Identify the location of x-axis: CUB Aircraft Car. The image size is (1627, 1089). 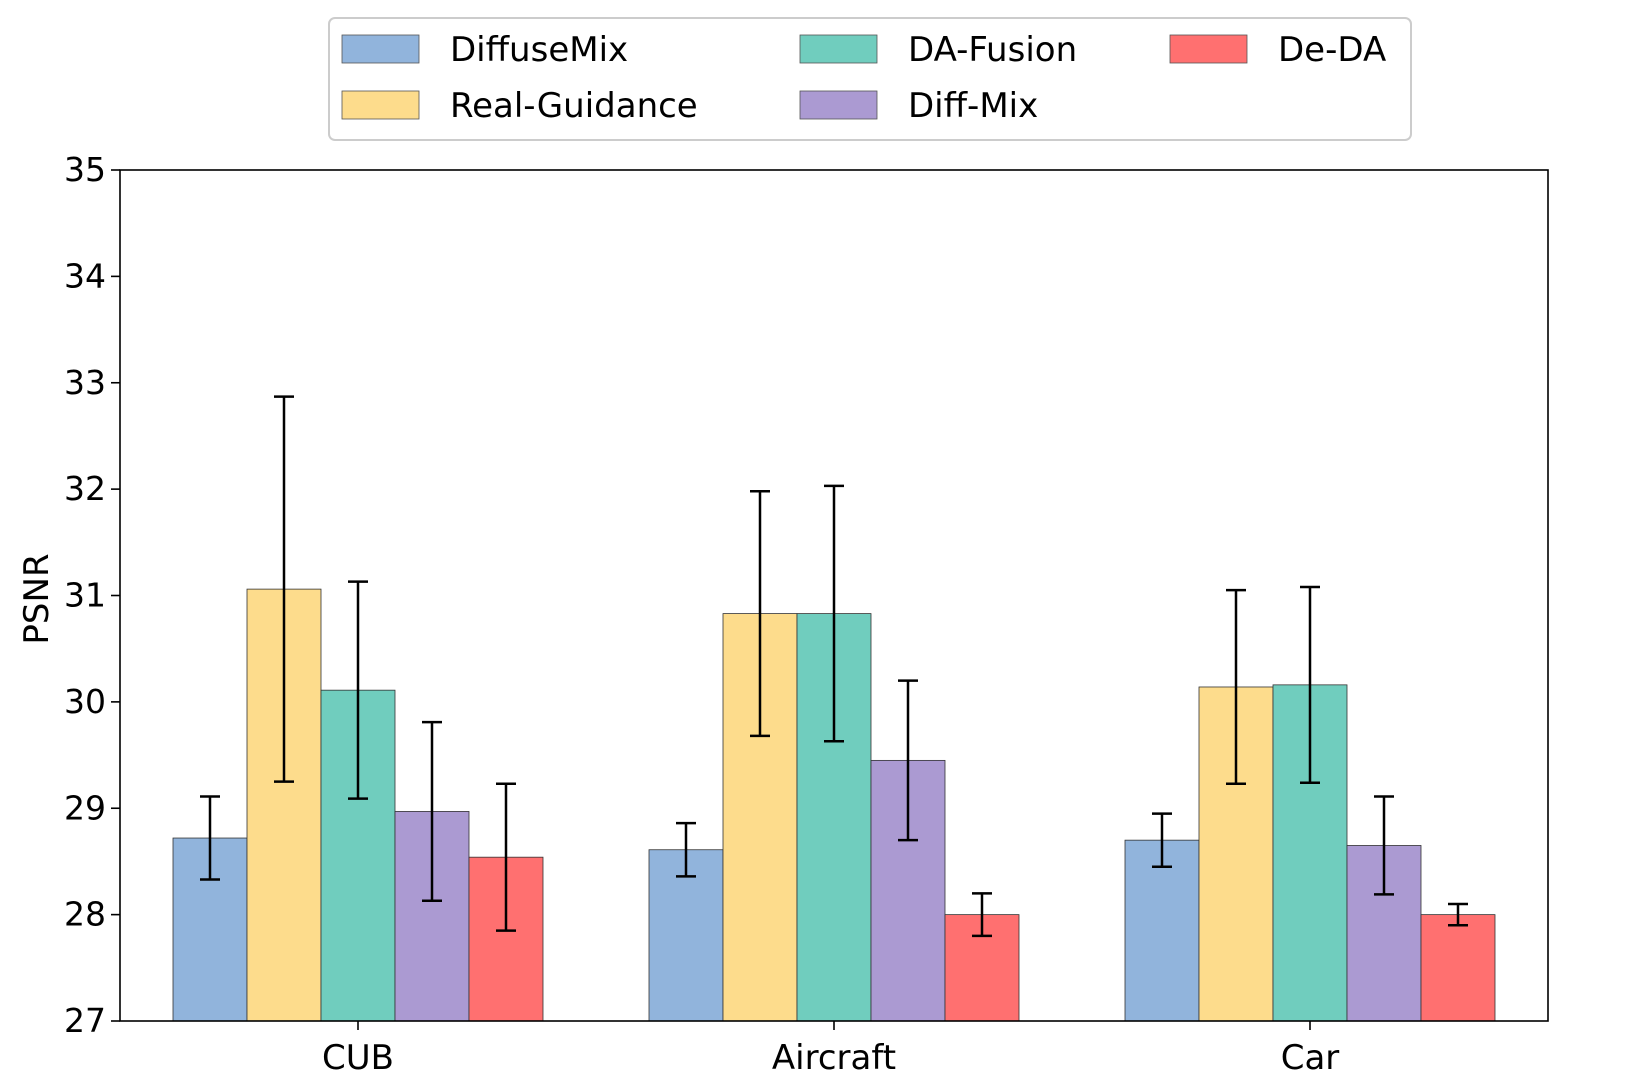
(830, 1049).